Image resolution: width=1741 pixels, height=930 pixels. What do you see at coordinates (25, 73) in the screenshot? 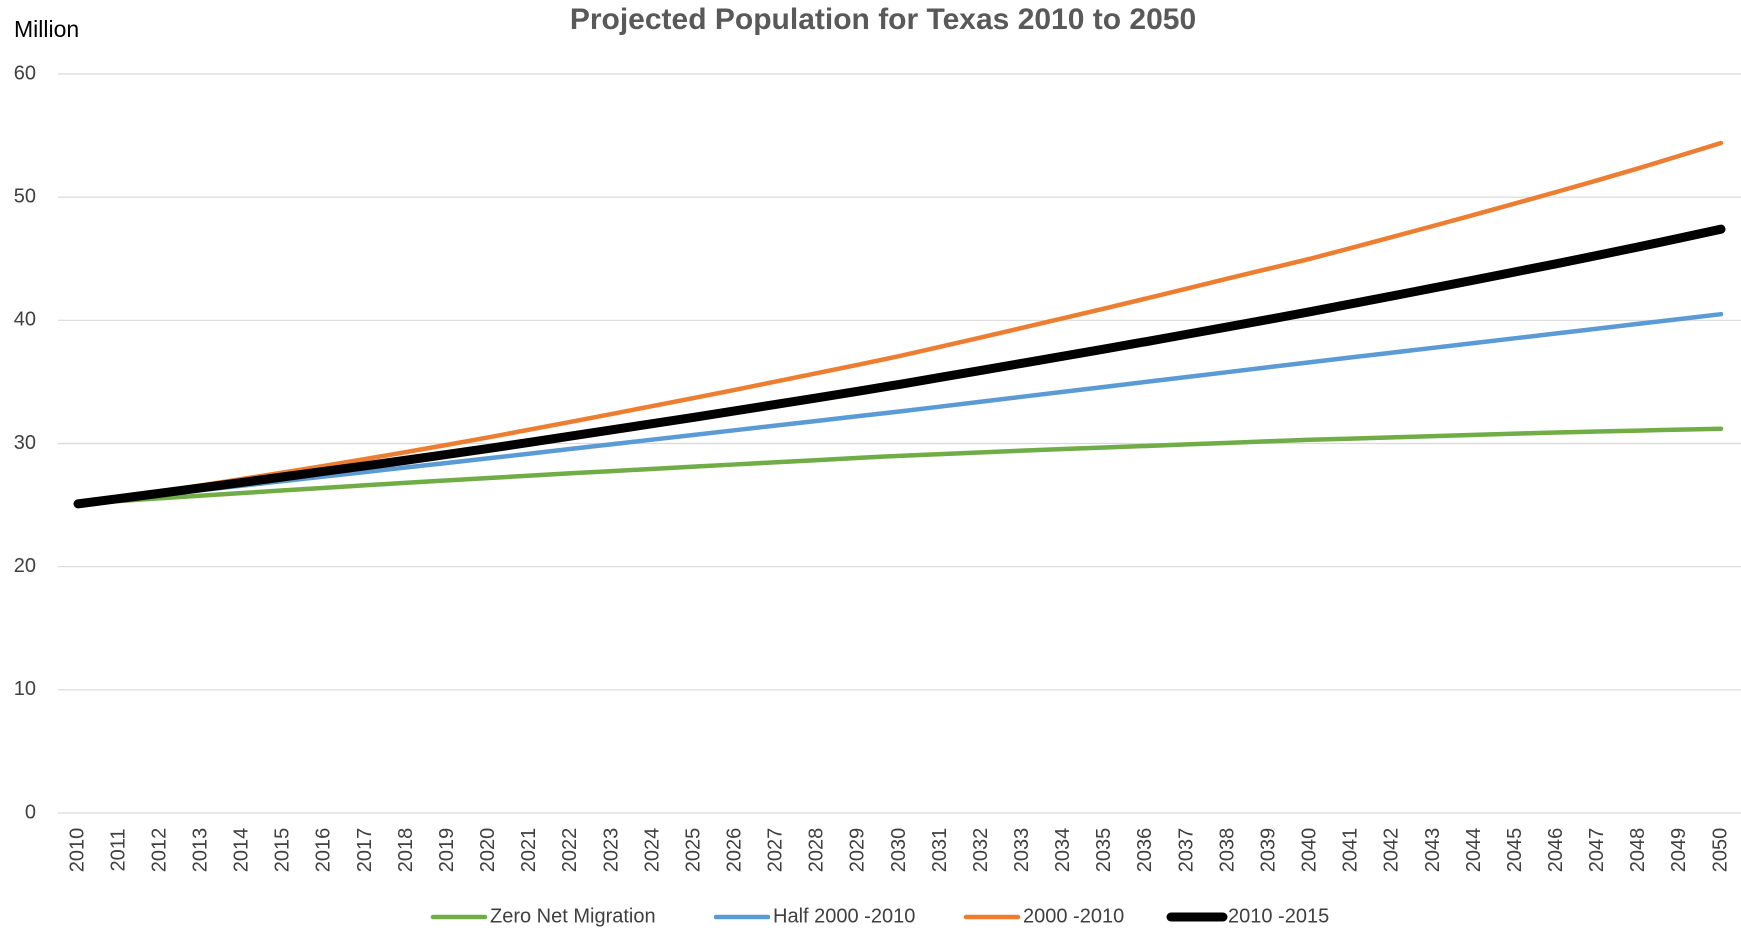
I see `y-tick-label: 60` at bounding box center [25, 73].